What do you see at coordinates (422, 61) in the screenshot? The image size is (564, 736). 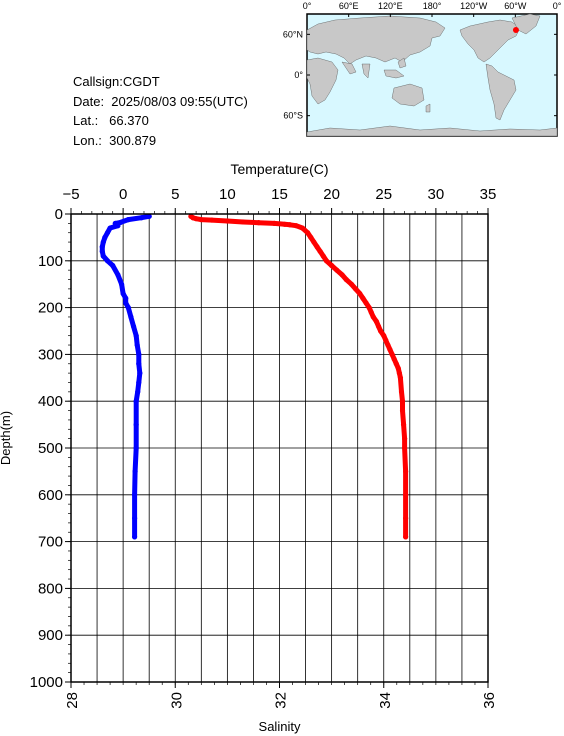 I see `map-labels: 0° 60°E 120°E 180° 120°W 60°W 0° 60°N 0° 60°S` at bounding box center [422, 61].